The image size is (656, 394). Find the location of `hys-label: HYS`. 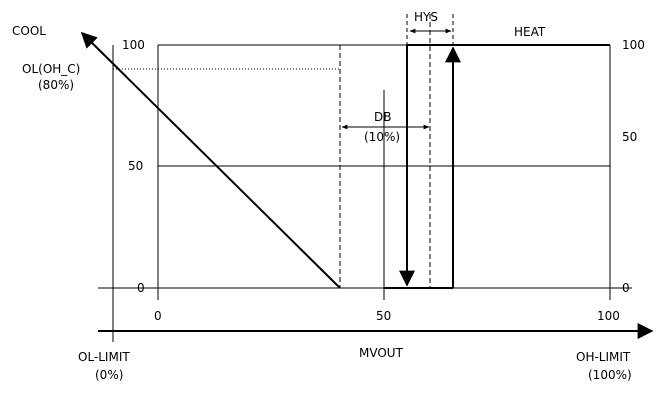

hys-label: HYS is located at coordinates (426, 17).